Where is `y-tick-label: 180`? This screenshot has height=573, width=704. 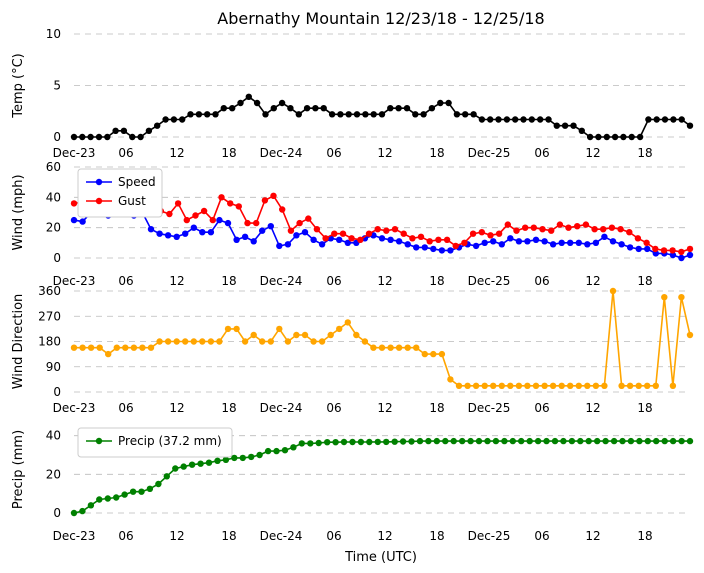 y-tick-label: 180 is located at coordinates (49, 342).